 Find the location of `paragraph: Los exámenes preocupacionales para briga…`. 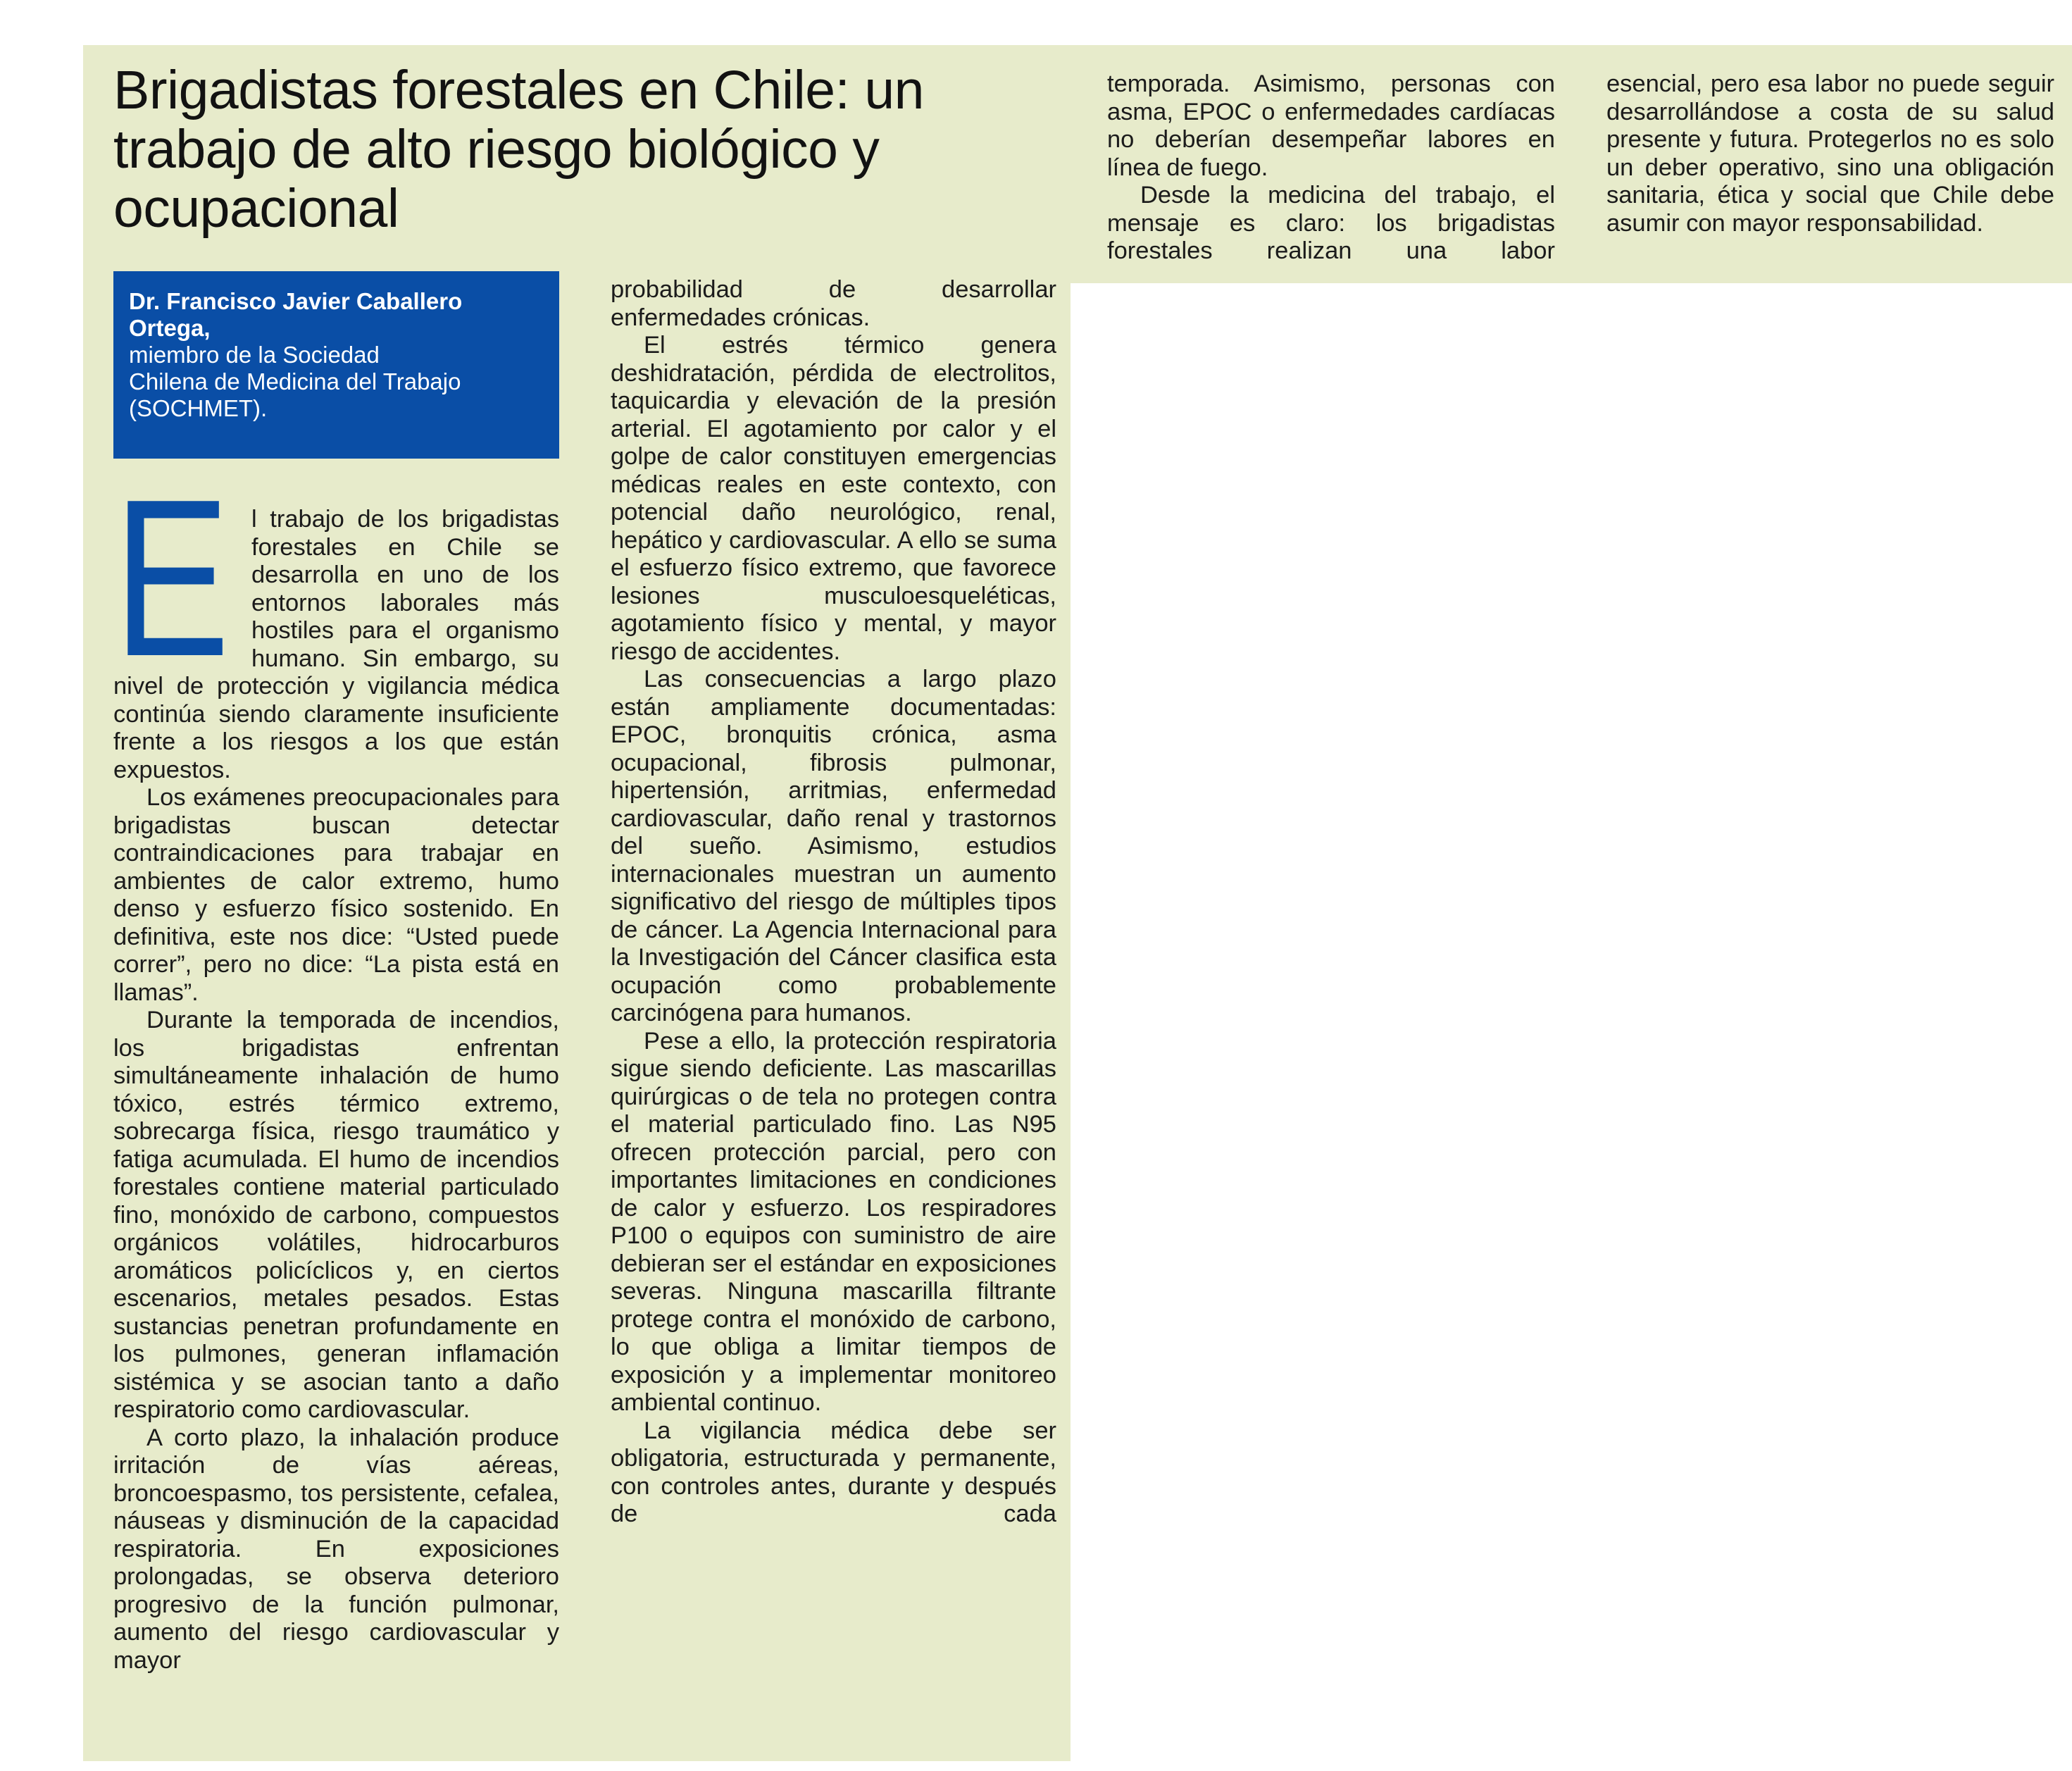

paragraph: Los exámenes preocupacionales para briga… is located at coordinates (336, 895).